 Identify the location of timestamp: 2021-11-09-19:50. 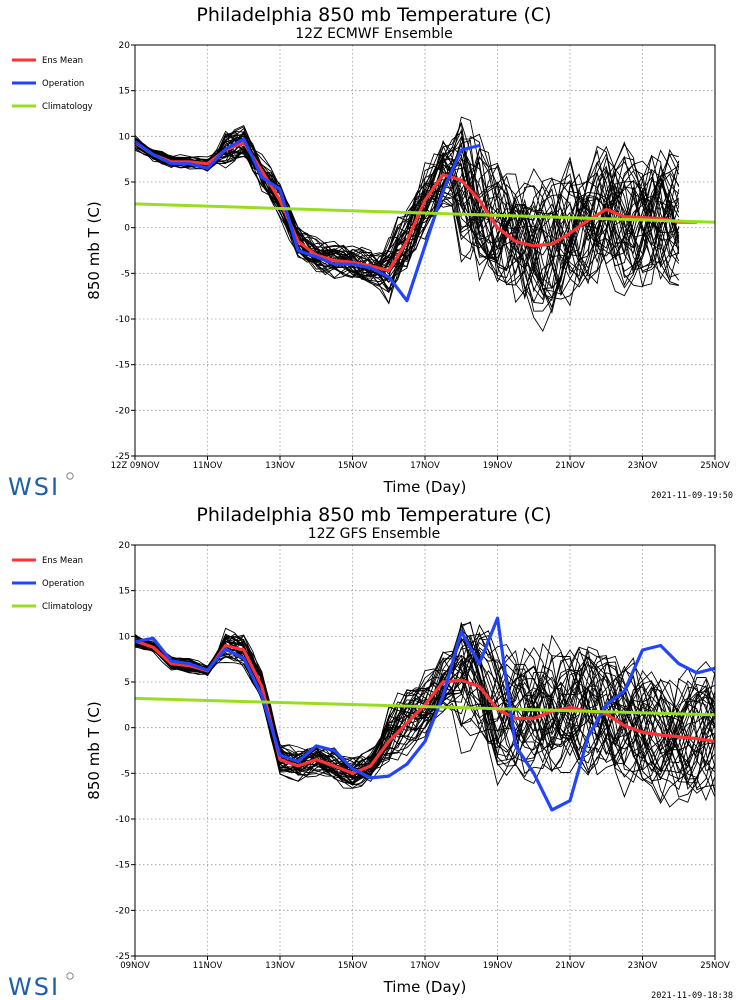
(692, 496).